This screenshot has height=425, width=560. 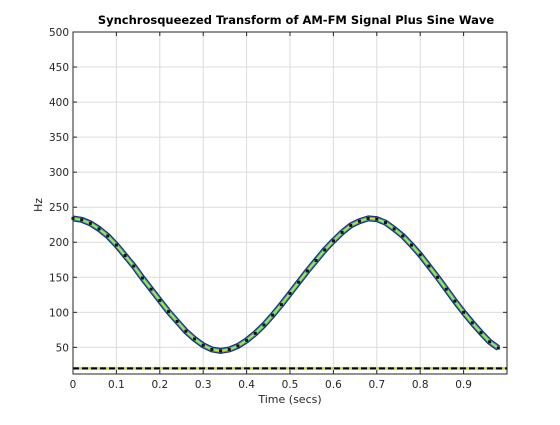 I want to click on x-tick-label: 0.4, so click(x=246, y=385).